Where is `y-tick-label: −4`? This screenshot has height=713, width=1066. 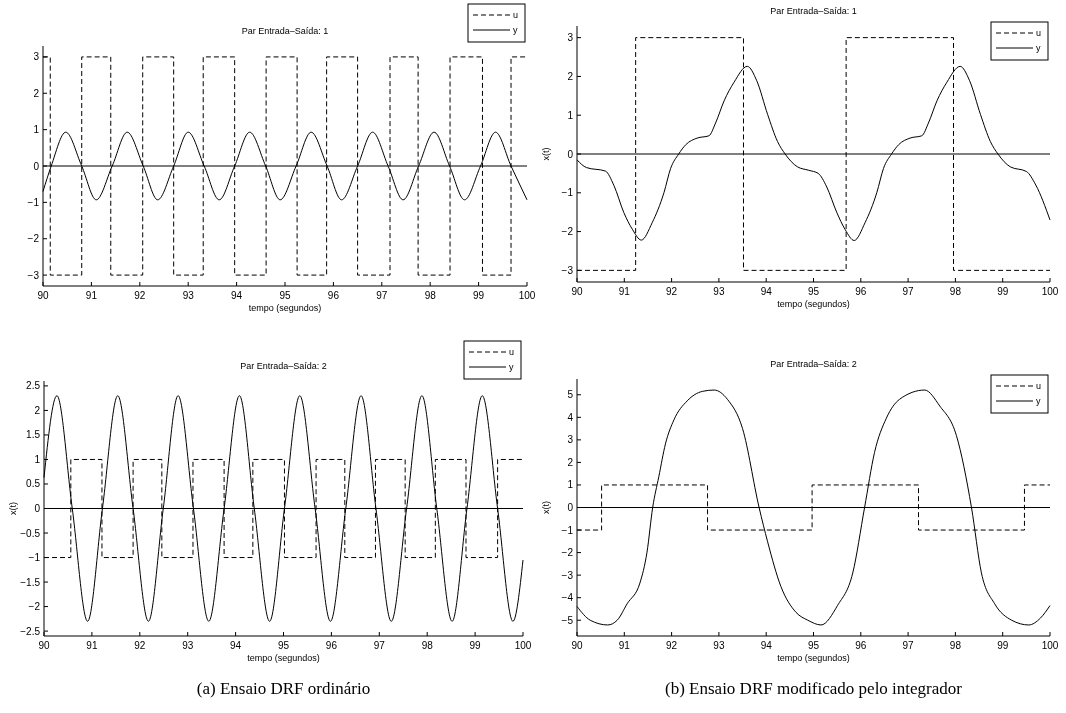 y-tick-label: −4 is located at coordinates (567, 598).